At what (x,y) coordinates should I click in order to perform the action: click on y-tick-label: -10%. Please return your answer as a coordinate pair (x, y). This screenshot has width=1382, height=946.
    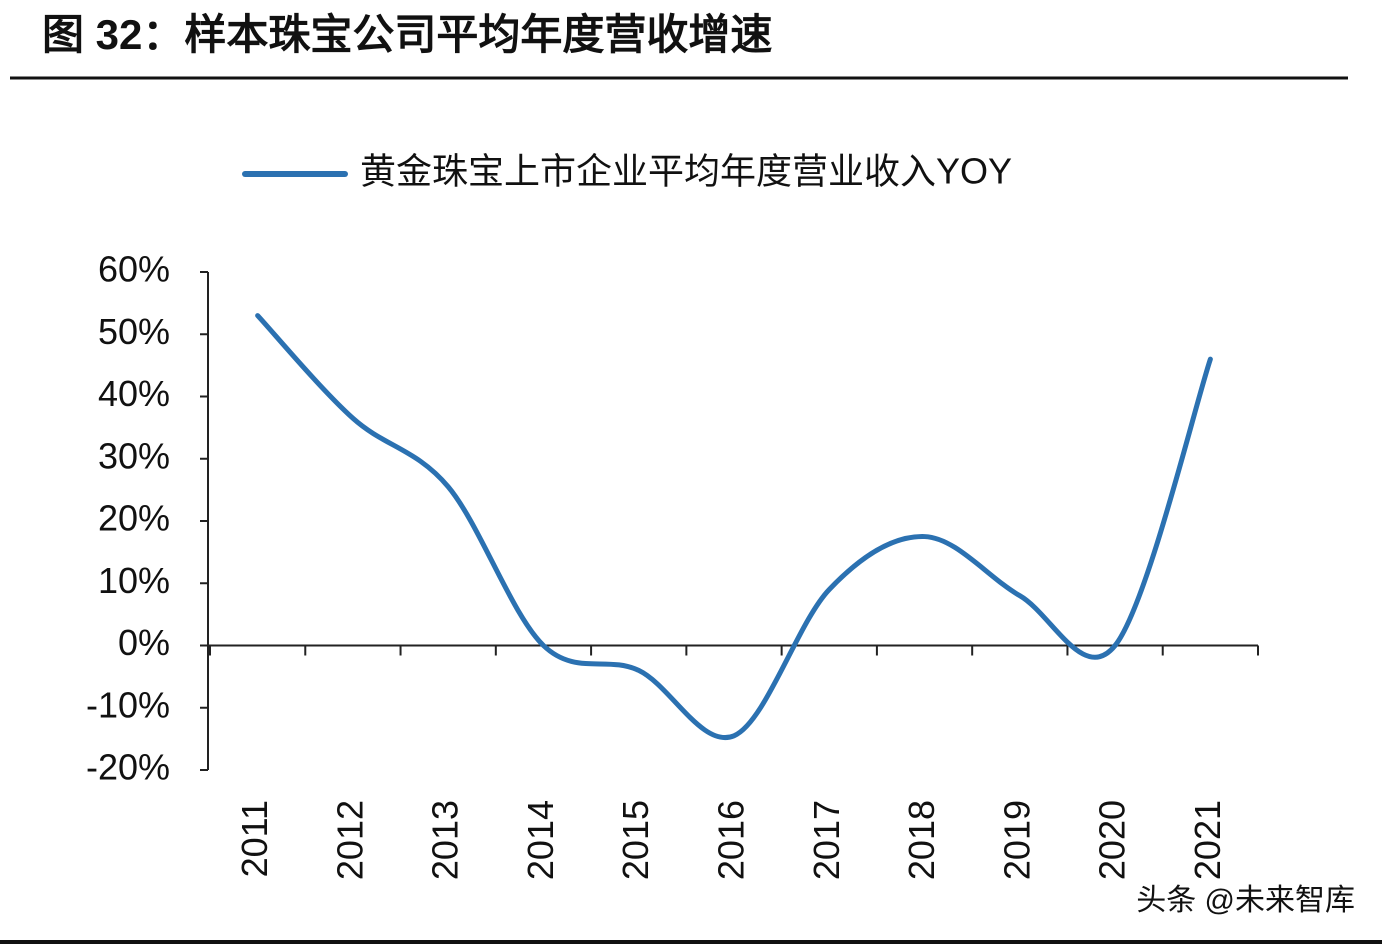
    Looking at the image, I should click on (128, 704).